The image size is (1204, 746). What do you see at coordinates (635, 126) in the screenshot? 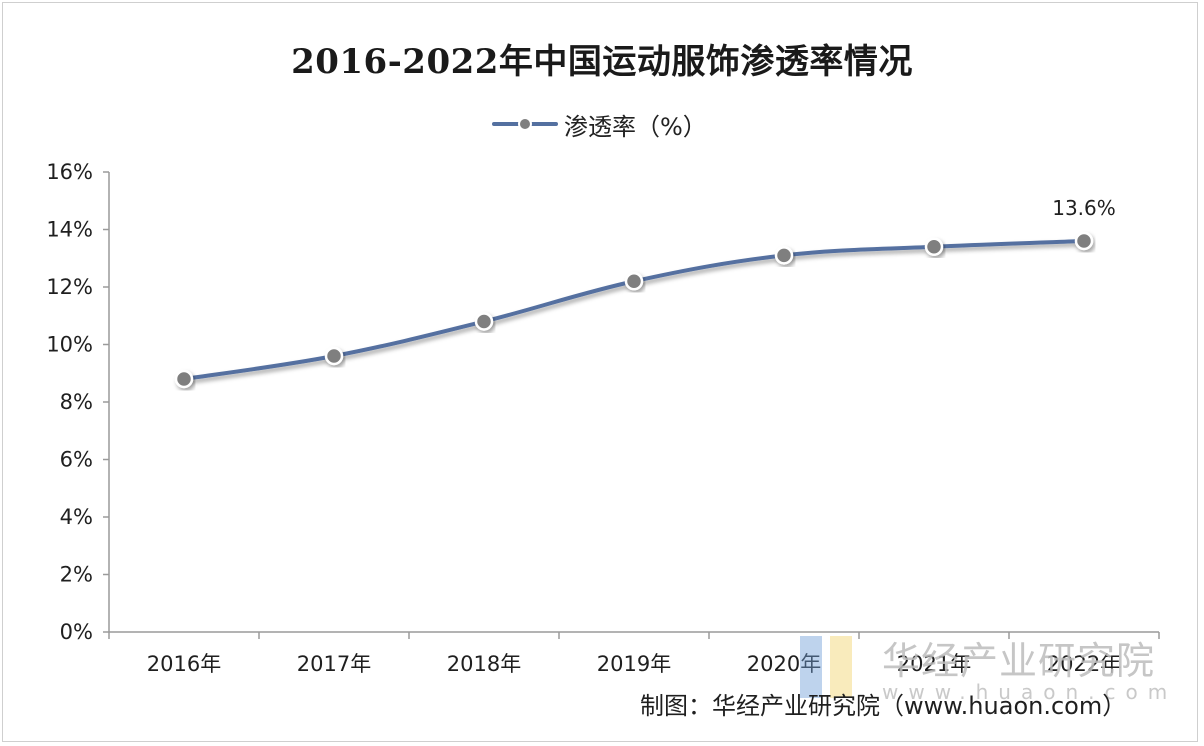
I see `legend-label: 渗透率（%）` at bounding box center [635, 126].